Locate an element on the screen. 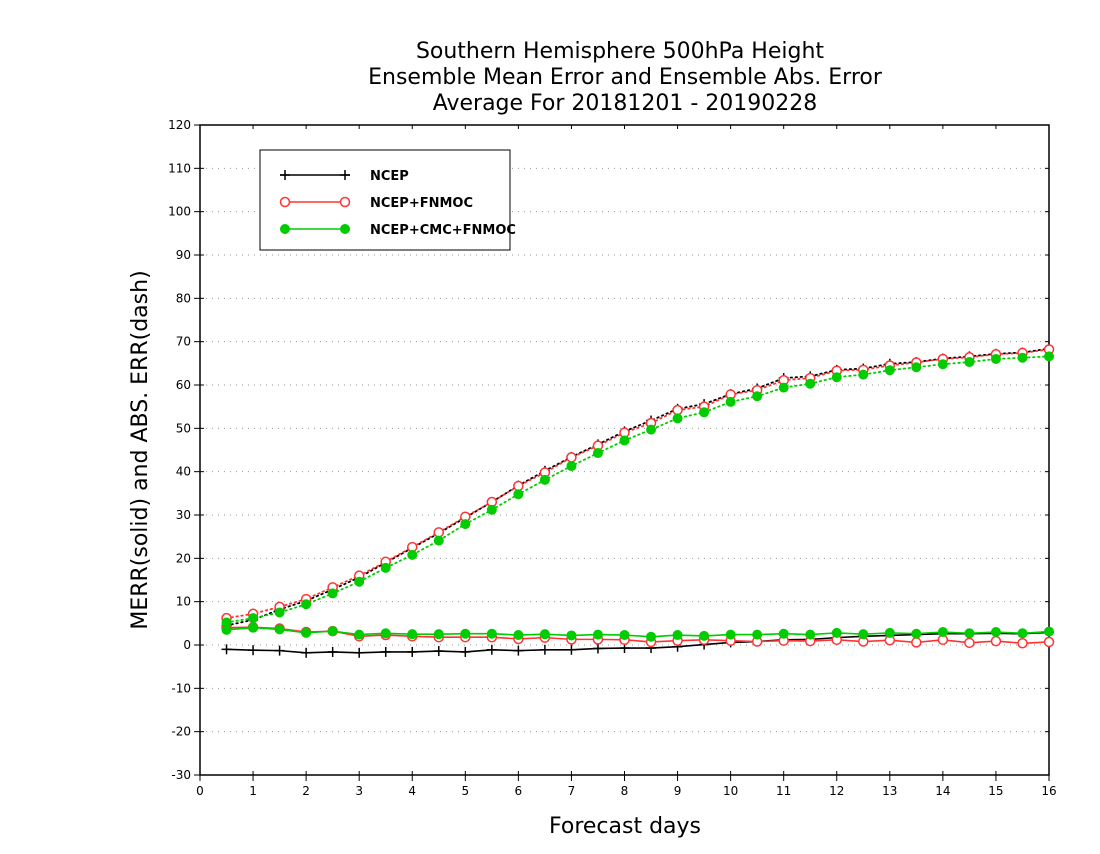 The image size is (1100, 854). x-tick-label: 4 is located at coordinates (412, 791).